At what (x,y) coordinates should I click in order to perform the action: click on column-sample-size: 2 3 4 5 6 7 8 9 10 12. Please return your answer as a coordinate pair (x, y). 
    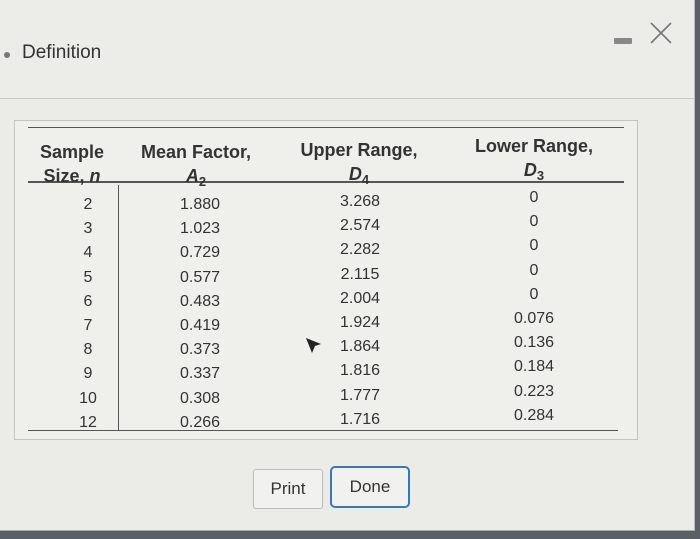
    Looking at the image, I should click on (88, 314).